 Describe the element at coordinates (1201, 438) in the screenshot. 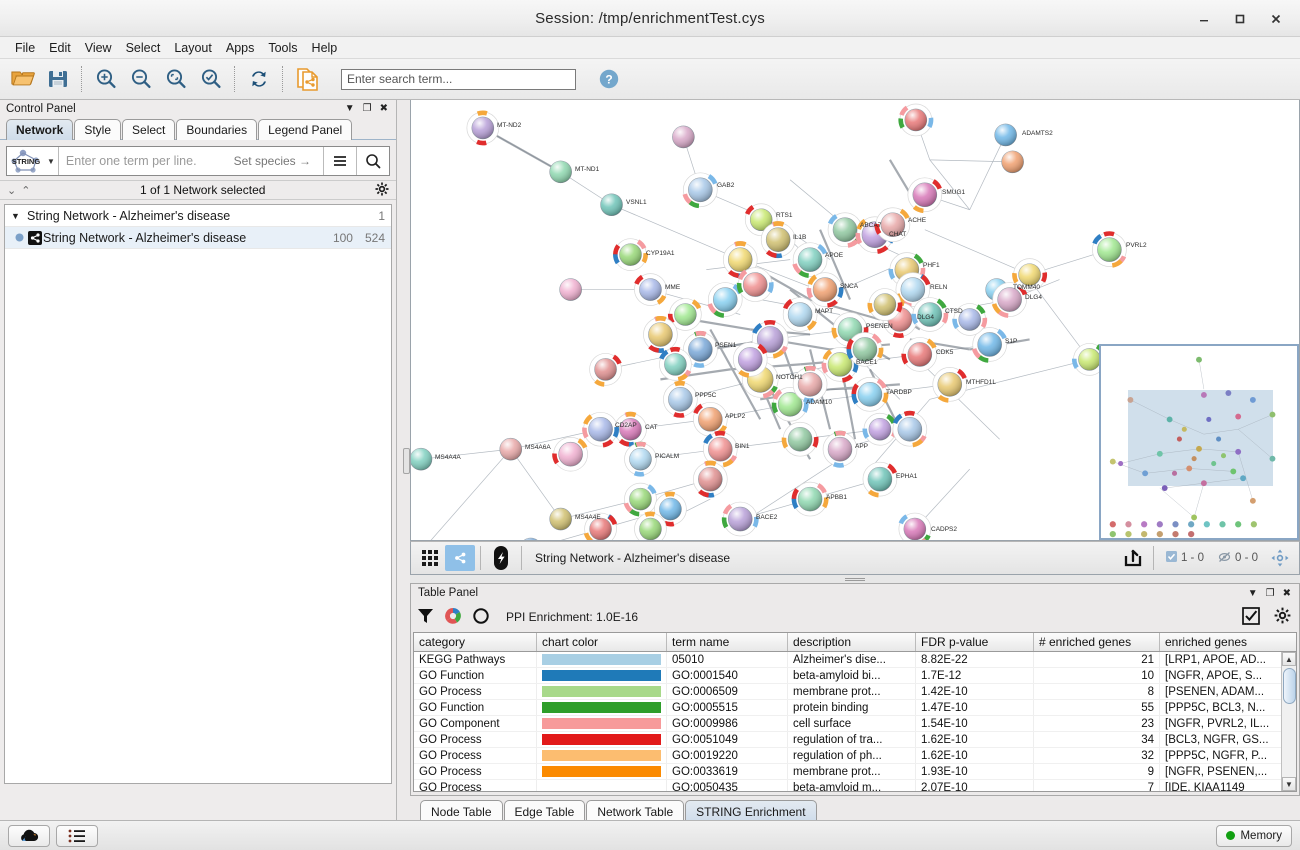

I see `overview-viewport-rect` at that location.